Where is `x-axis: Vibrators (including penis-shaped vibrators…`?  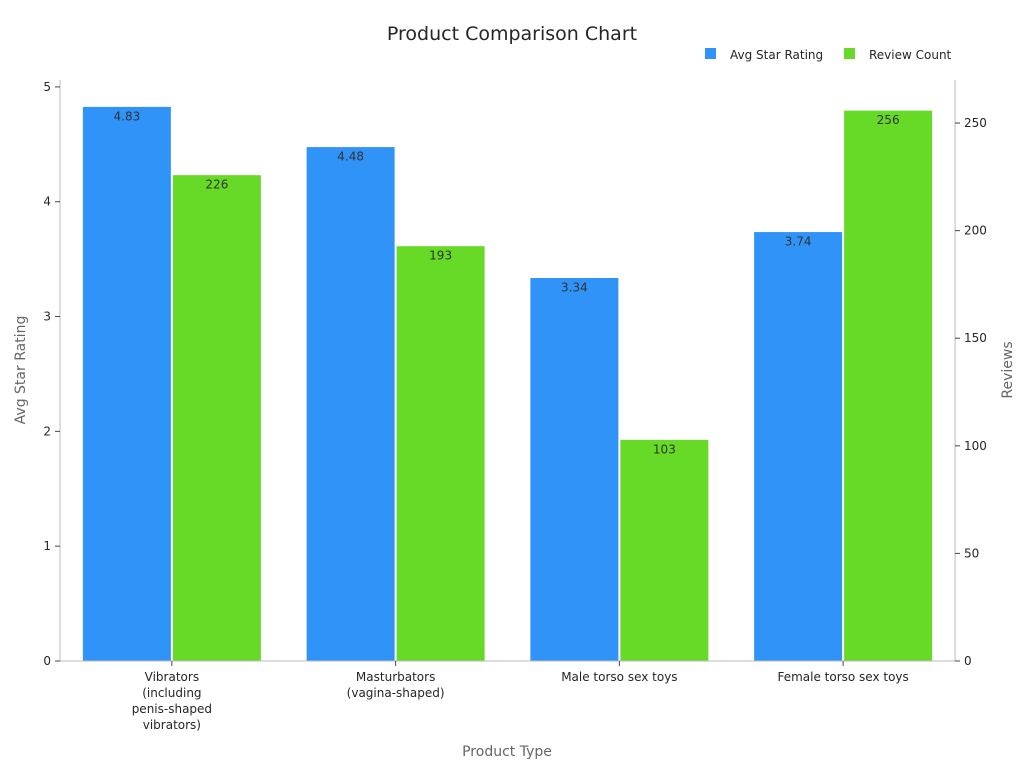 x-axis: Vibrators (including penis-shaped vibrators… is located at coordinates (507, 696).